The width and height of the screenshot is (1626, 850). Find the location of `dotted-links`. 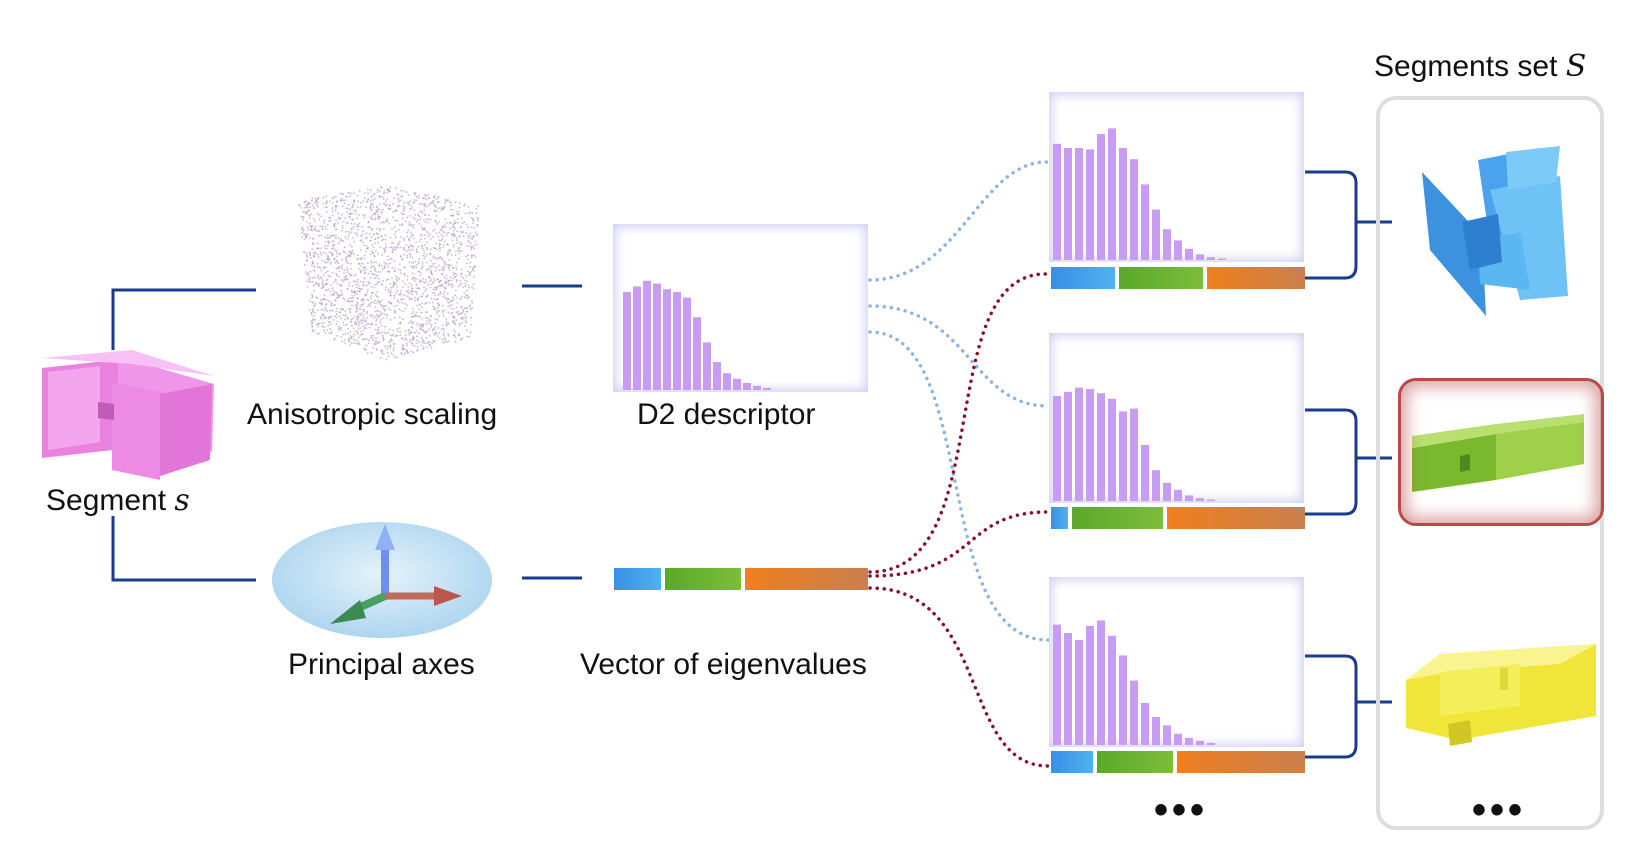

dotted-links is located at coordinates (959, 464).